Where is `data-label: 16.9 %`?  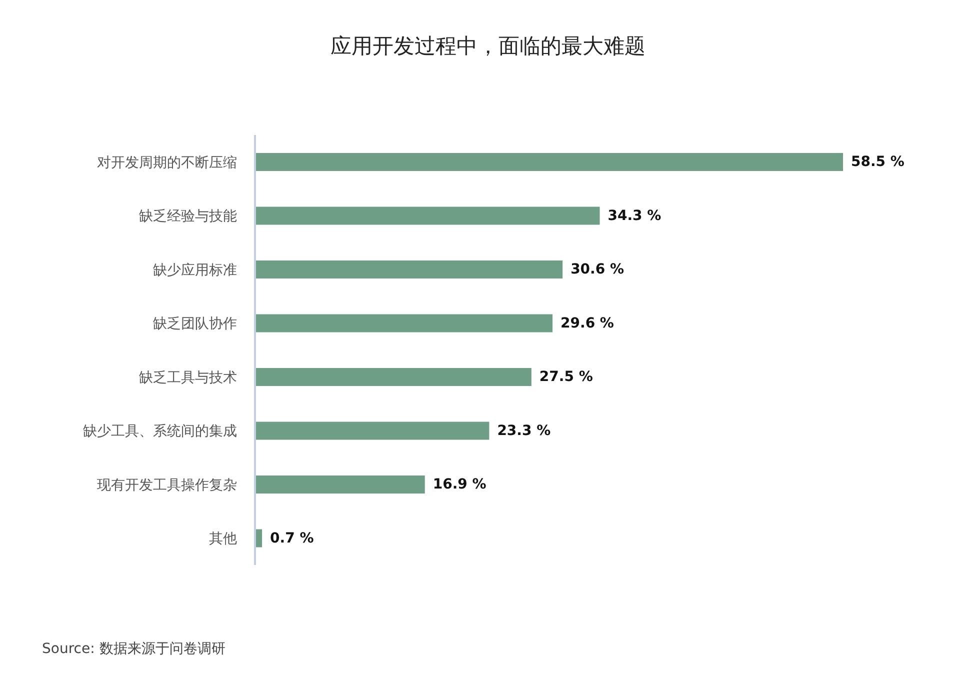
data-label: 16.9 % is located at coordinates (459, 484).